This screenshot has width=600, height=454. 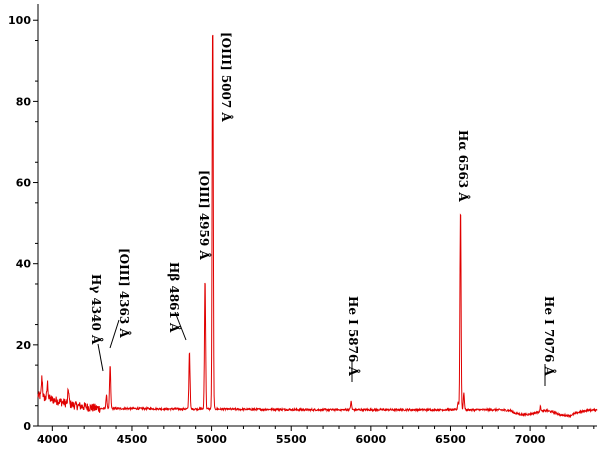 What do you see at coordinates (27, 426) in the screenshot?
I see `y-tick-label: 0` at bounding box center [27, 426].